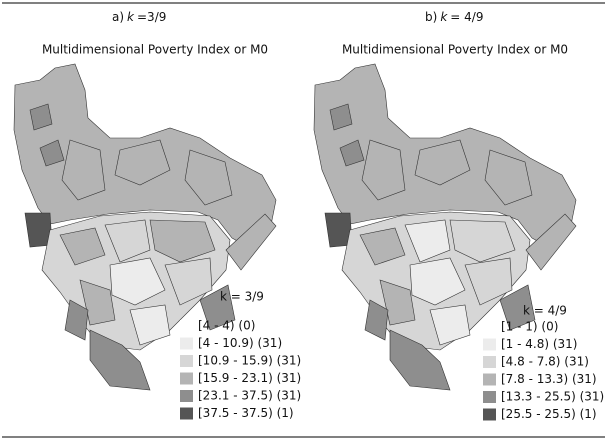  What do you see at coordinates (249, 396) in the screenshot?
I see `legend-label: [23.1 - 37.5) (31)` at bounding box center [249, 396].